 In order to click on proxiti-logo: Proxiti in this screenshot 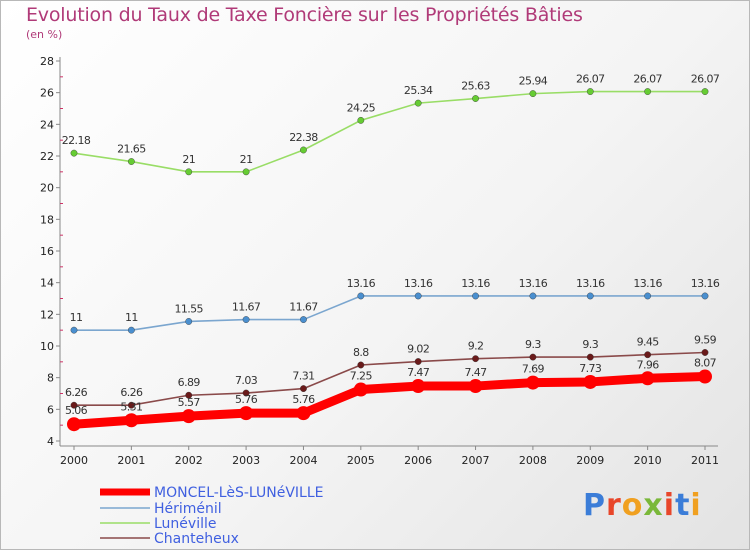, I will do `click(642, 505)`.